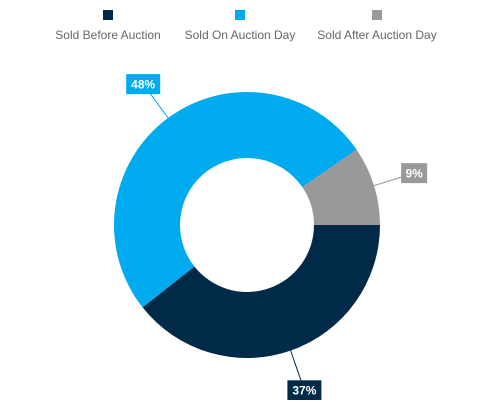 This screenshot has width=495, height=405. What do you see at coordinates (376, 35) in the screenshot?
I see `legend-label: Sold After Auction Day` at bounding box center [376, 35].